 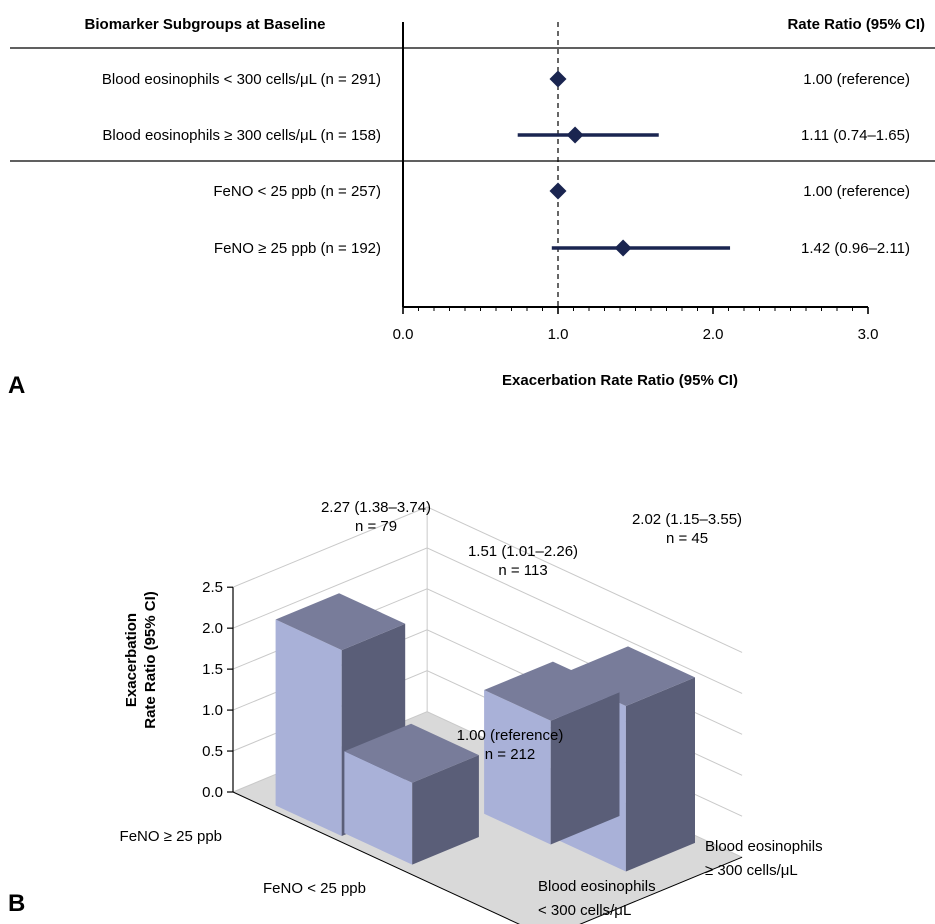 What do you see at coordinates (131, 660) in the screenshot?
I see `bar3d-y-axis-label-line1: Exacerbation` at bounding box center [131, 660].